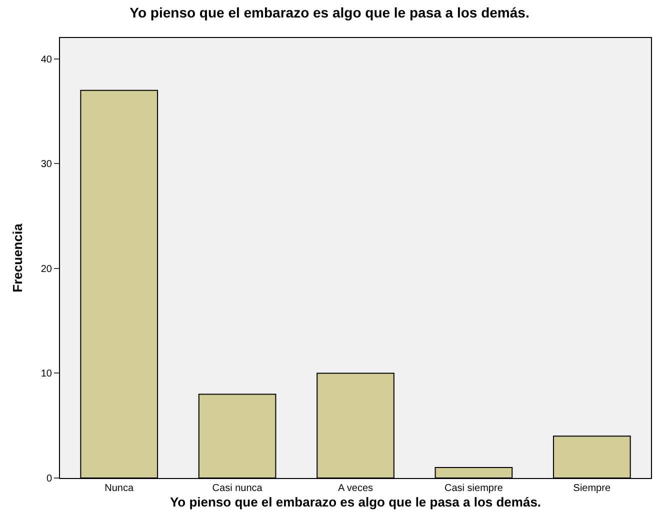 Image resolution: width=659 pixels, height=524 pixels. Describe the element at coordinates (119, 488) in the screenshot. I see `x-tick-label: Nunca` at that location.